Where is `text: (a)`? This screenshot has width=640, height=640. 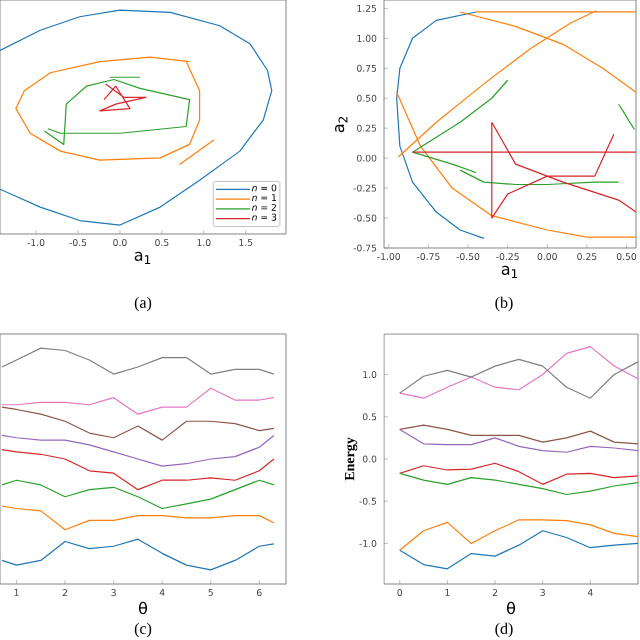 text: (a) is located at coordinates (143, 304).